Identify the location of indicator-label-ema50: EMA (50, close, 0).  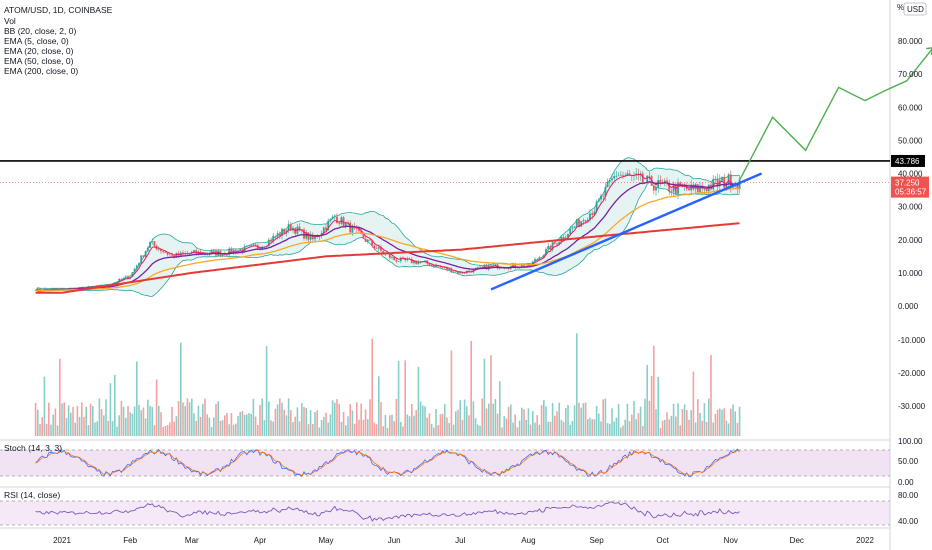
(39, 61).